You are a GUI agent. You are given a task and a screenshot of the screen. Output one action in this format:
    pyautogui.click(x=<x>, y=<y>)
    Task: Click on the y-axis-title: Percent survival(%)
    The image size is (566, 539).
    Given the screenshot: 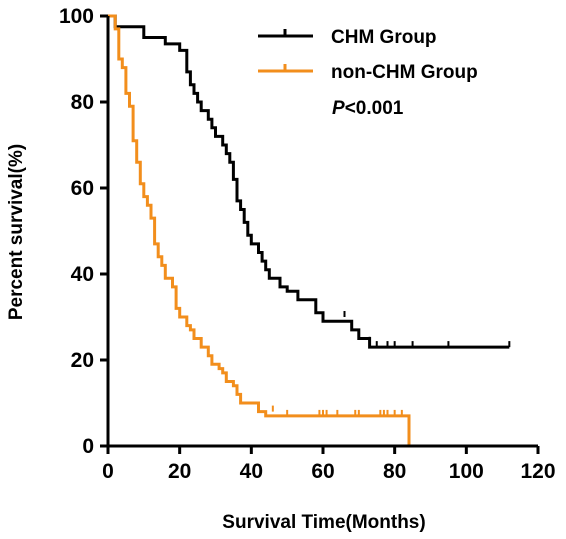 What is the action you would take?
    pyautogui.click(x=16, y=232)
    